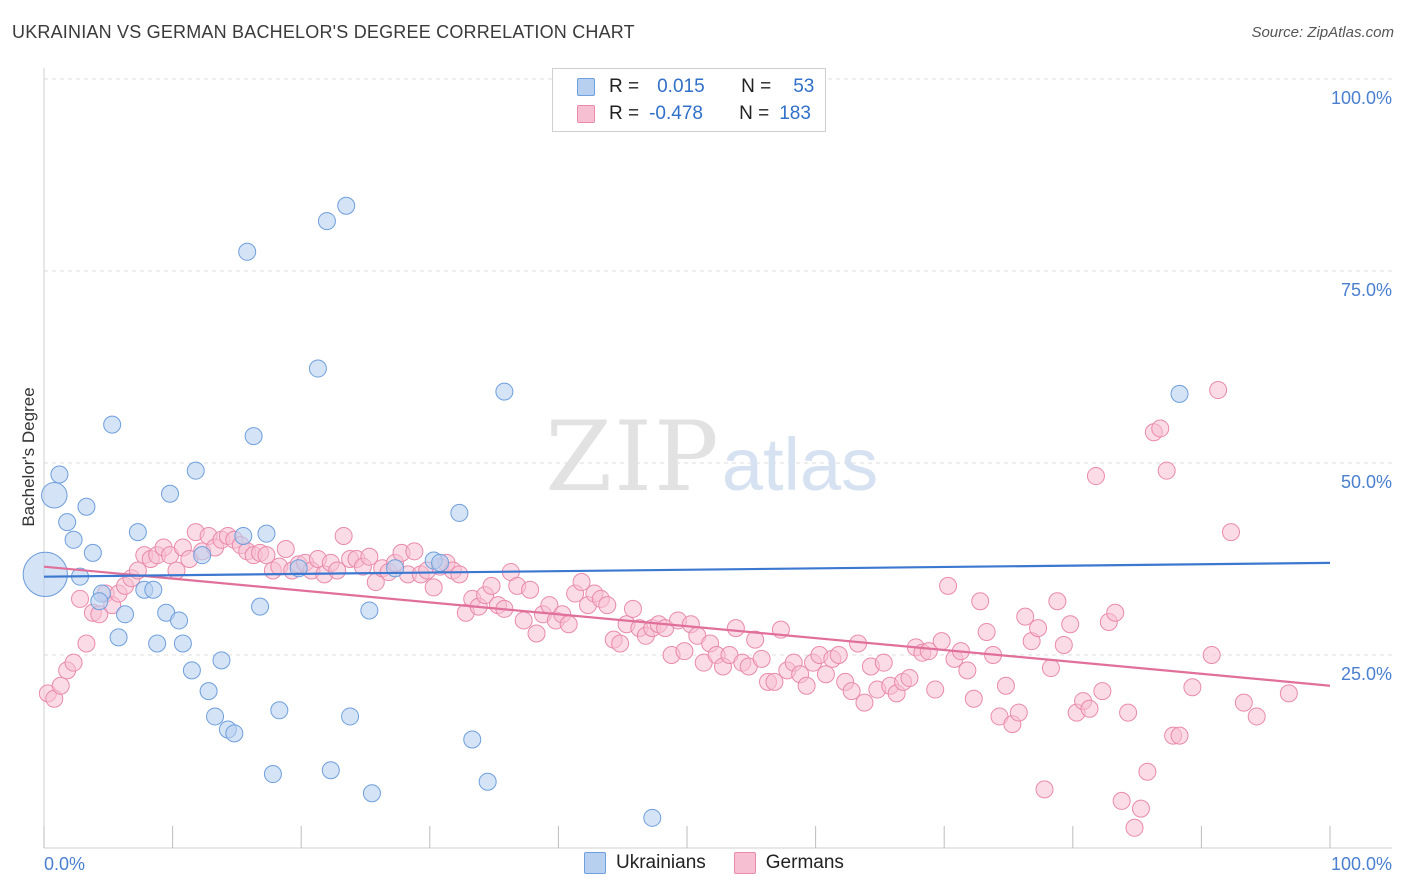  What do you see at coordinates (804, 862) in the screenshot?
I see `germans-legend-label: Germans` at bounding box center [804, 862].